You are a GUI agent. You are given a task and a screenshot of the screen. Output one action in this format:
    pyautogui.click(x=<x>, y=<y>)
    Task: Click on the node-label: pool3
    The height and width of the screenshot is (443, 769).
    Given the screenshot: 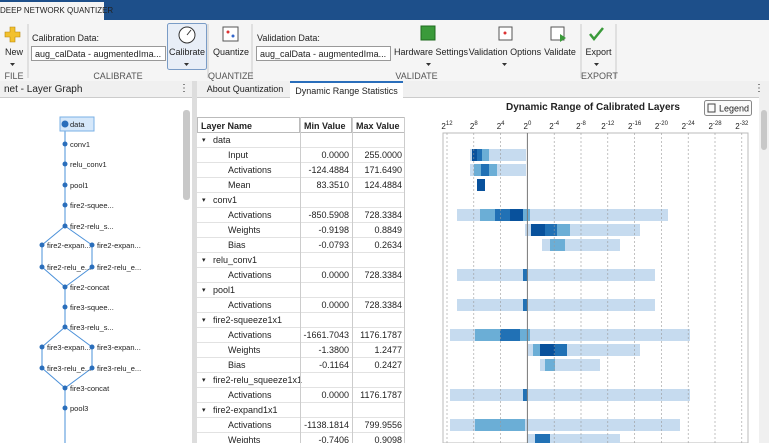 What is the action you would take?
    pyautogui.click(x=79, y=408)
    